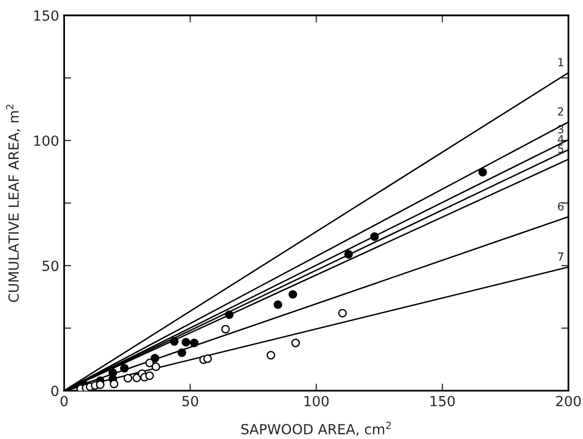 The image size is (583, 439). What do you see at coordinates (54, 391) in the screenshot?
I see `y-tick-label: 0` at bounding box center [54, 391].